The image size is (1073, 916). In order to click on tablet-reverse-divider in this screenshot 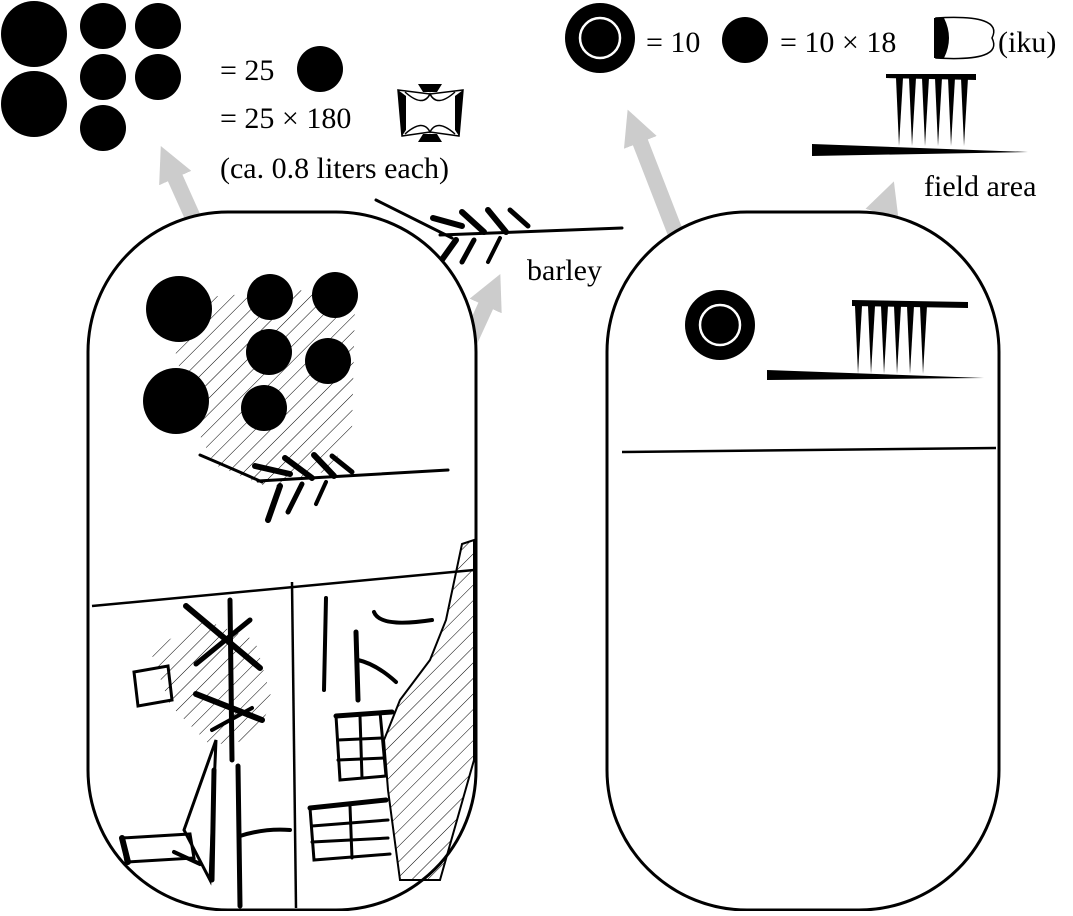, I will do `click(809, 450)`.